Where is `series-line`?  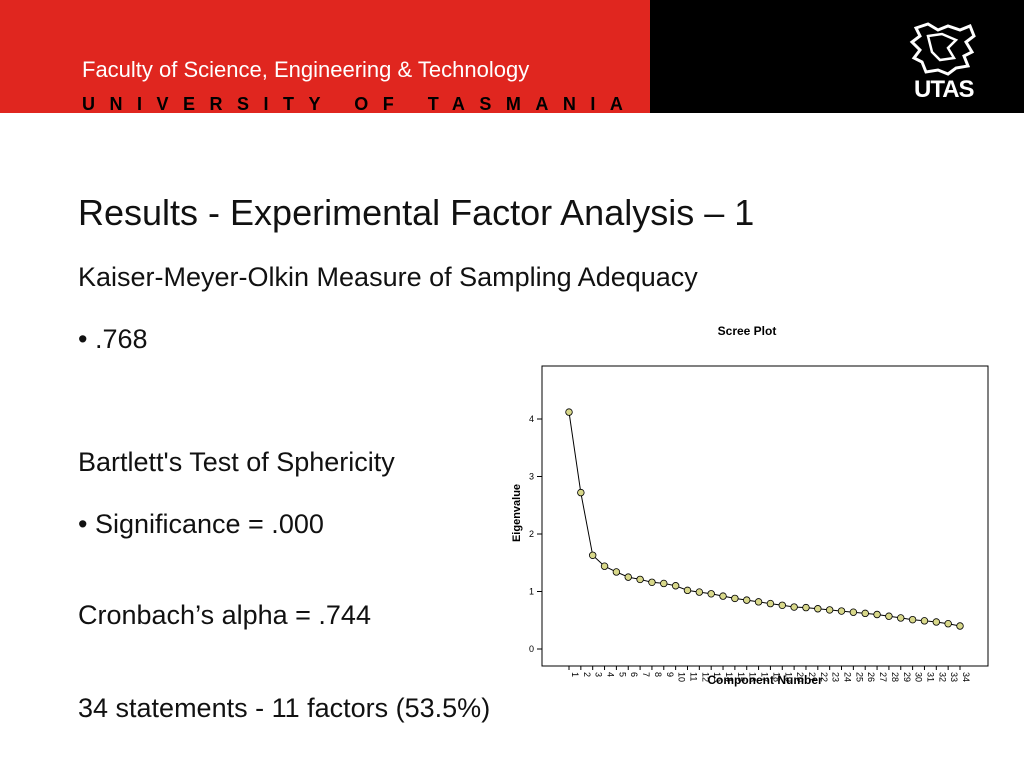
series-line is located at coordinates (764, 519).